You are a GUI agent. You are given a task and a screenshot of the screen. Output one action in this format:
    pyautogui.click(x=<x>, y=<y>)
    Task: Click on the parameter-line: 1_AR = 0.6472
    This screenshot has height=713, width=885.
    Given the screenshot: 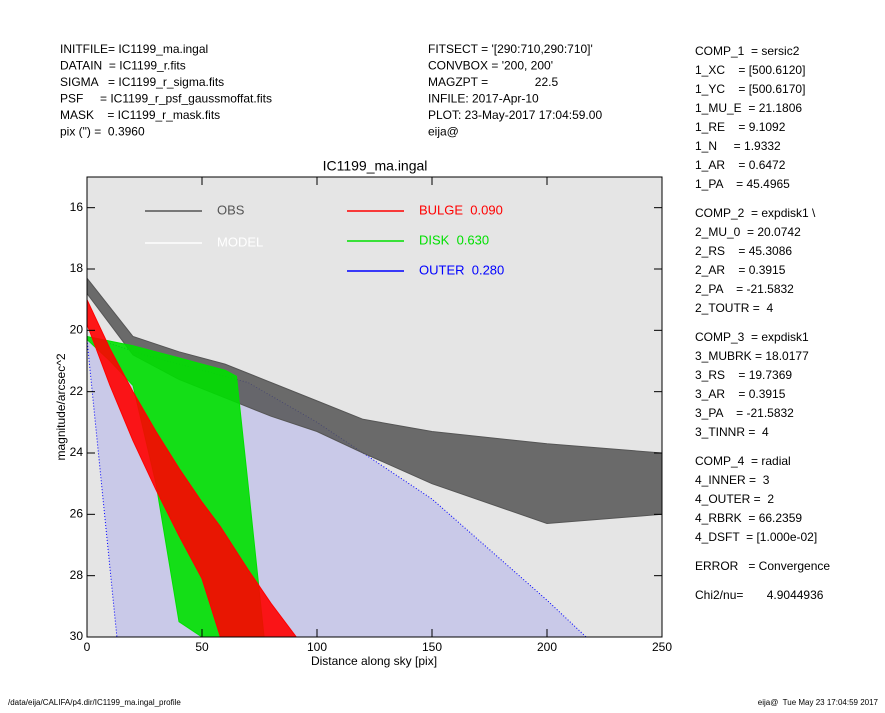 What is the action you would take?
    pyautogui.click(x=740, y=165)
    